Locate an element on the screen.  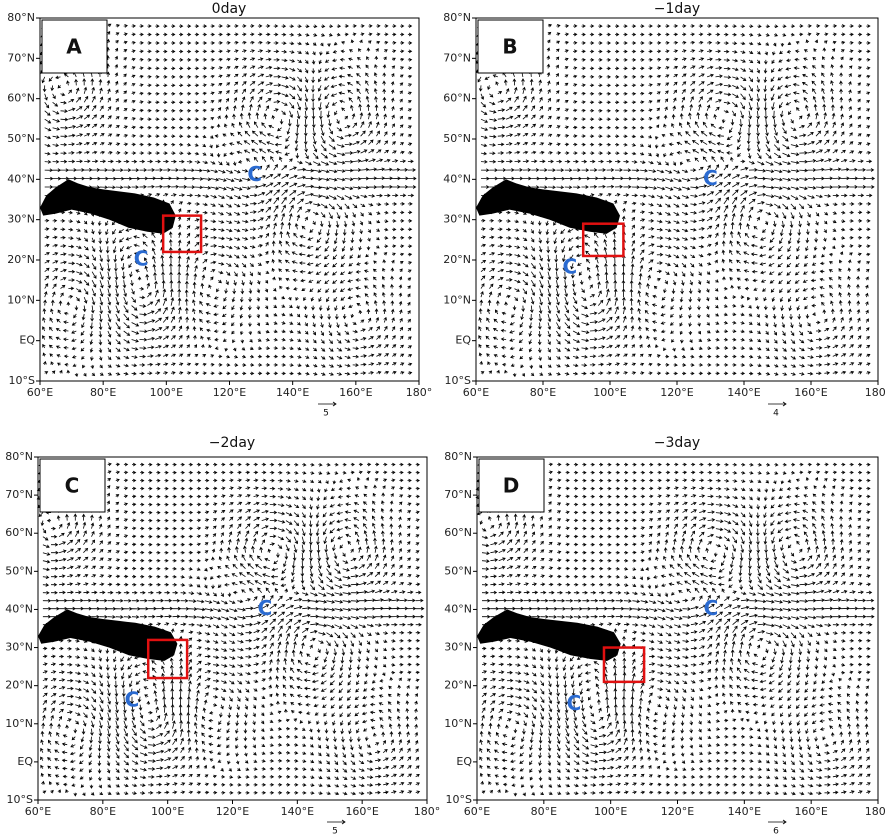
panel-title: −2day is located at coordinates (232, 443).